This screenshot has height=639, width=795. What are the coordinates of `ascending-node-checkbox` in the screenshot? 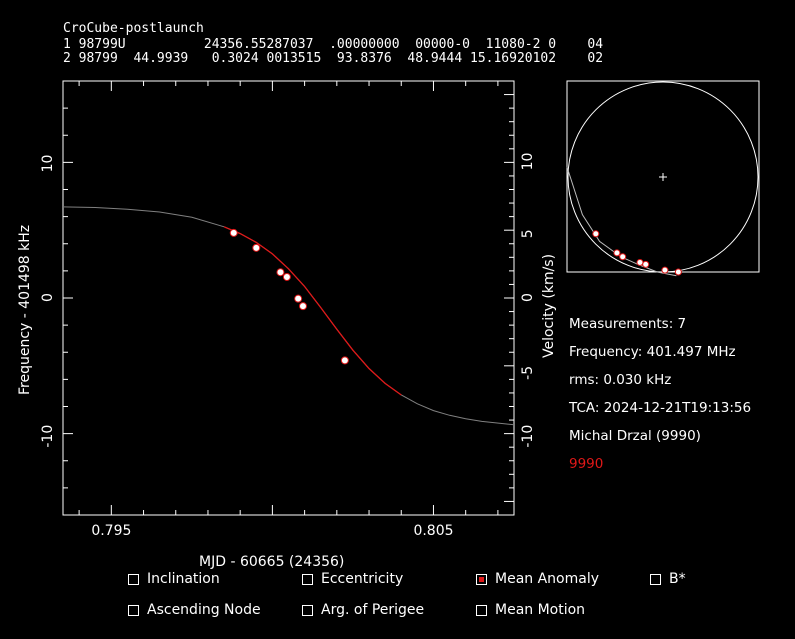 It's located at (133, 610).